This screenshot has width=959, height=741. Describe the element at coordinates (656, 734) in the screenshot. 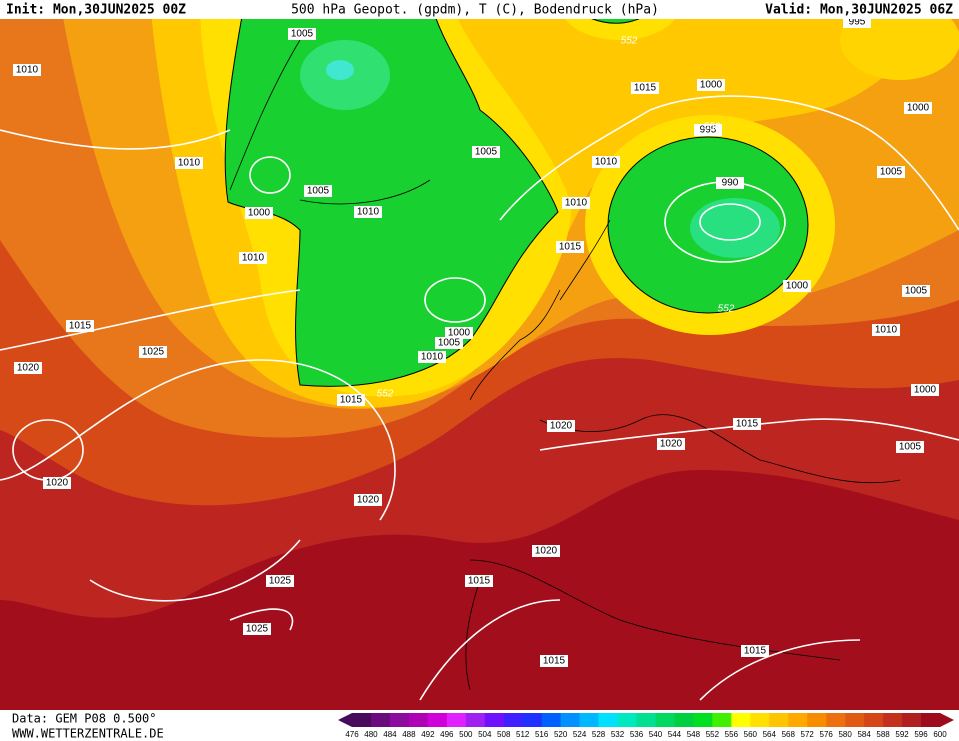

I see `scale-label: 540` at that location.